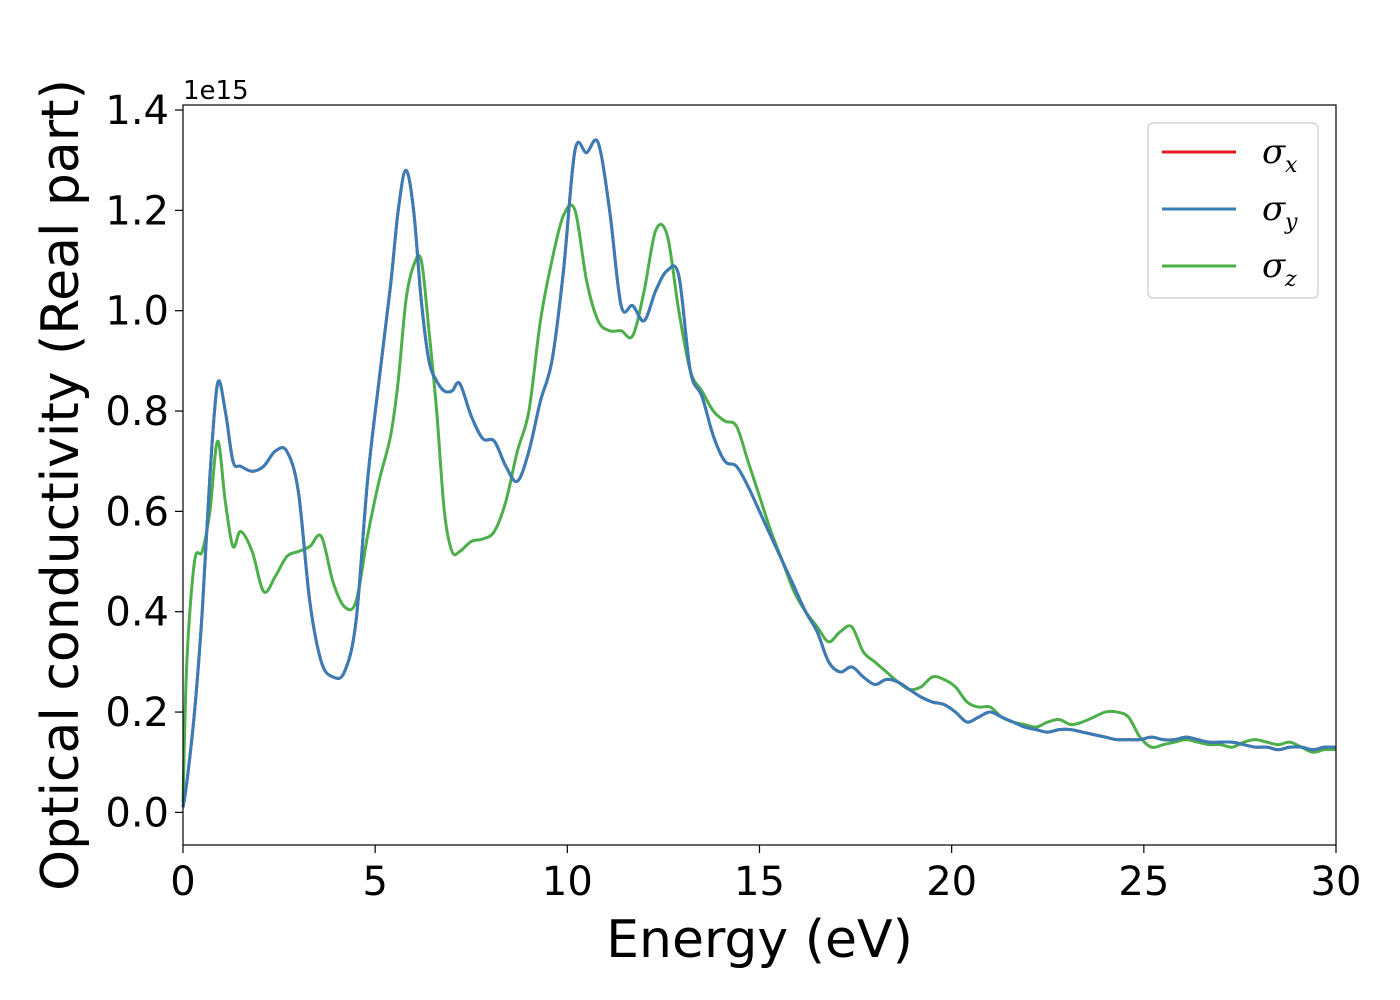 The width and height of the screenshot is (1400, 1000). Describe the element at coordinates (1336, 882) in the screenshot. I see `x-tick-label: 30` at that location.